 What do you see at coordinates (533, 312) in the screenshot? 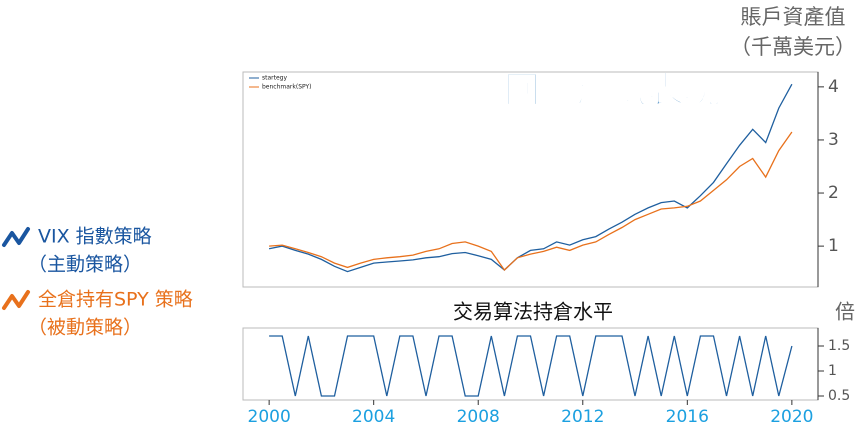
I see `subchart-title: 交易算法持倉水平` at bounding box center [533, 312].